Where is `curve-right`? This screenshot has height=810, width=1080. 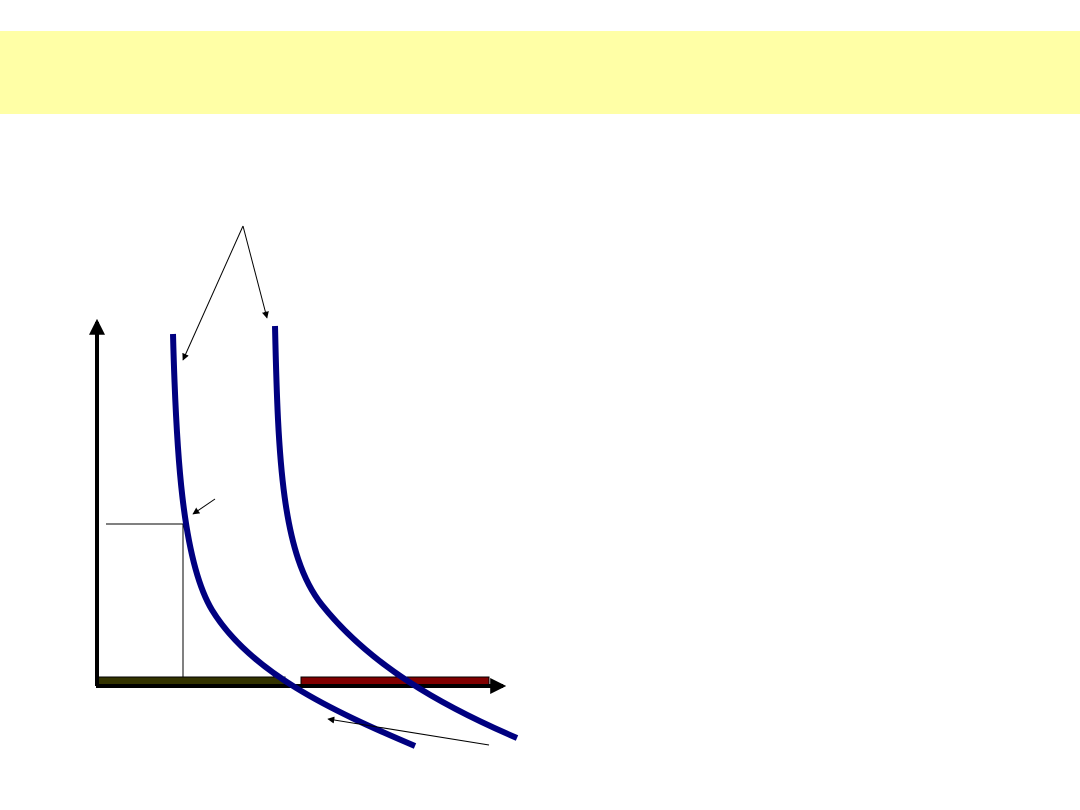 curve-right is located at coordinates (395, 533).